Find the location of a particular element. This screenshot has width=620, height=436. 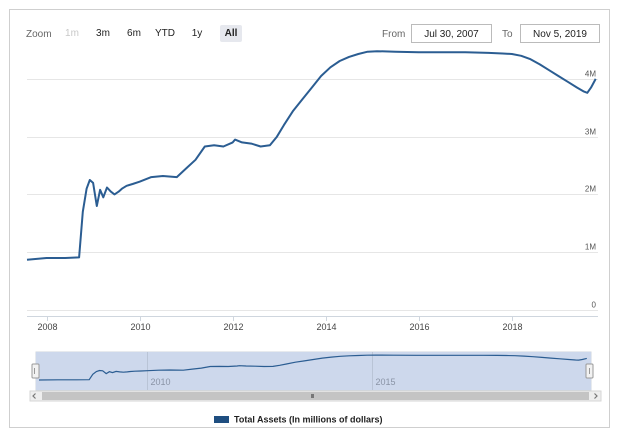

zoom-all-button: All is located at coordinates (231, 33).